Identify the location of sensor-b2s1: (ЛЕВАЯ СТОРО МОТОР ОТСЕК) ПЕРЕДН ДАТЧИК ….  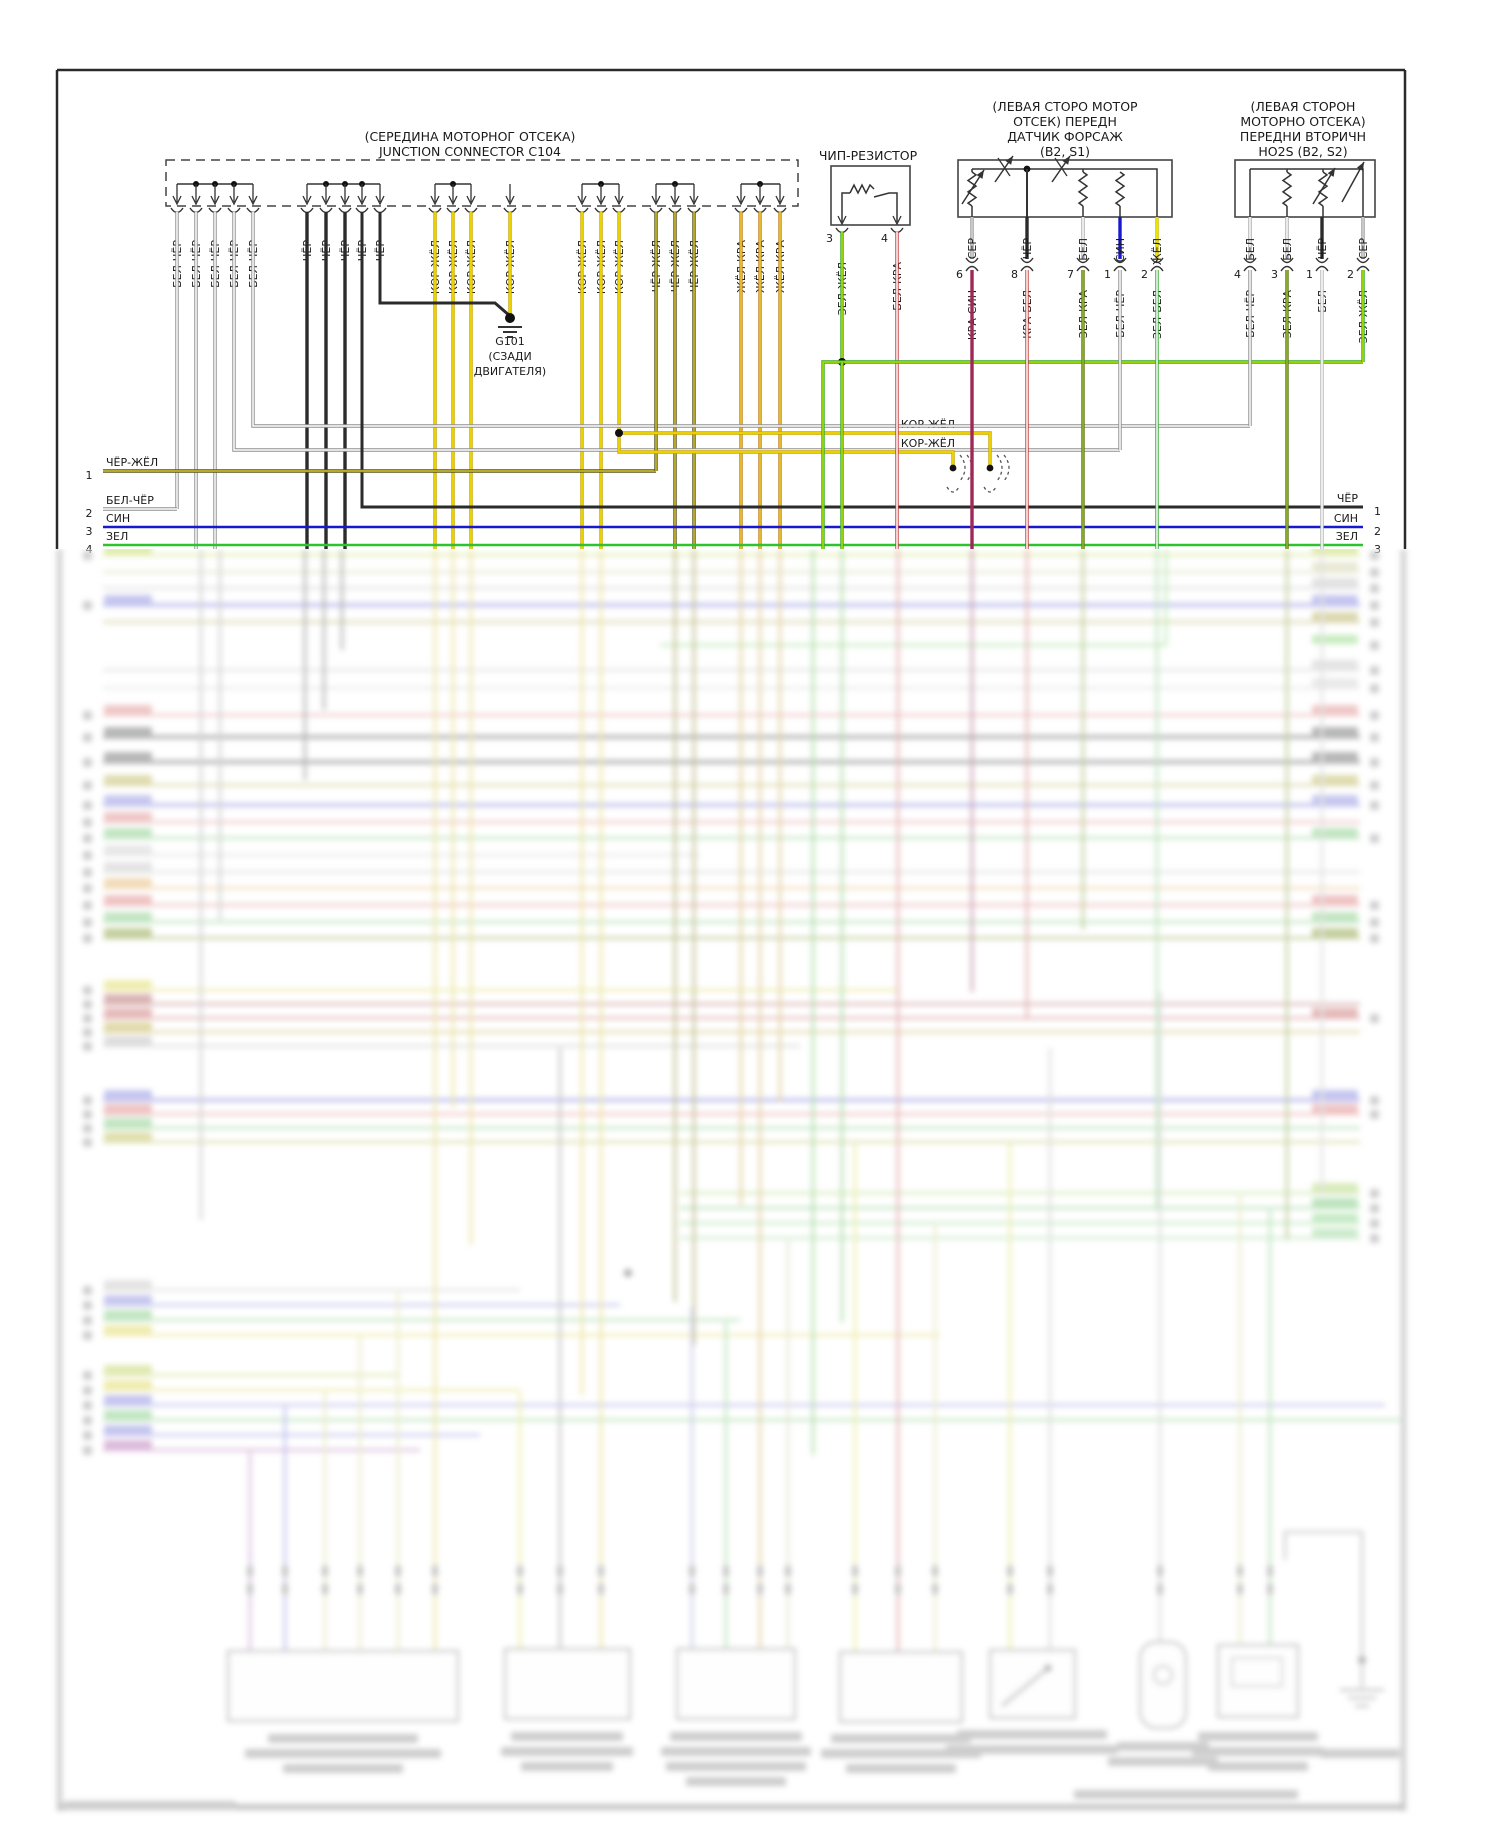
(1065, 158).